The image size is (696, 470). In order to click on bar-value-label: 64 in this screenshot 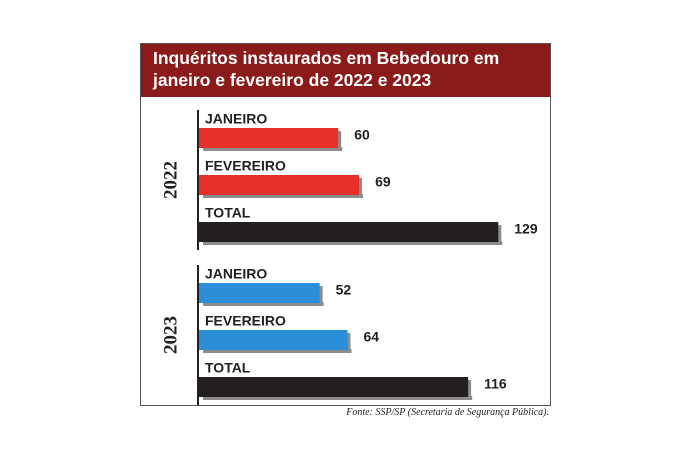, I will do `click(371, 337)`.